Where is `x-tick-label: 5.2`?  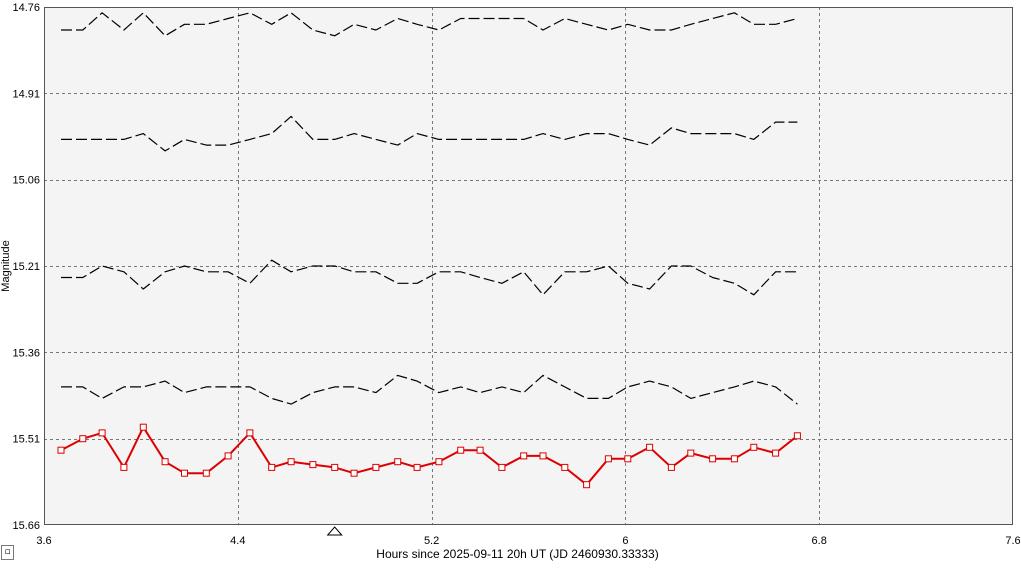 x-tick-label: 5.2 is located at coordinates (431, 541).